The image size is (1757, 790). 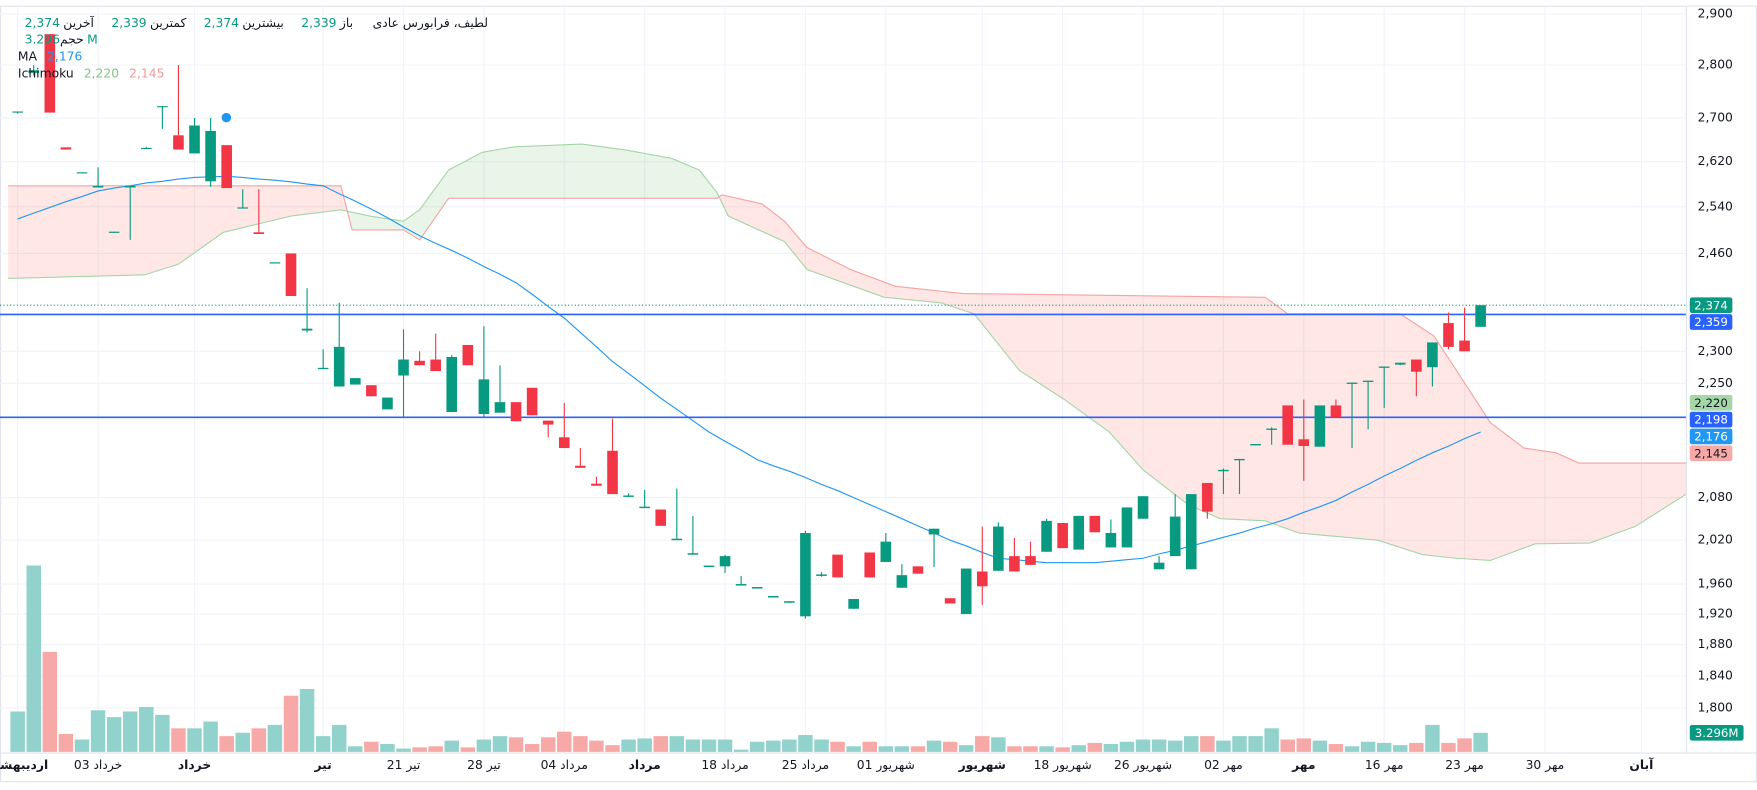 I want to click on field-label: آخرین, so click(x=78, y=23).